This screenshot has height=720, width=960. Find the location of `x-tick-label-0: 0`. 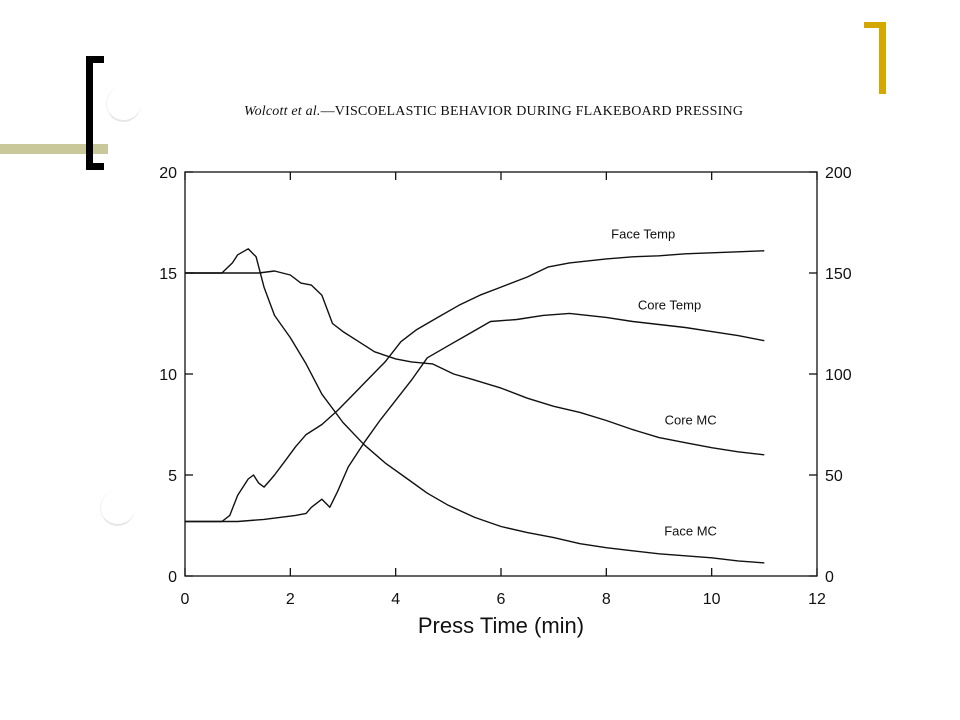

x-tick-label-0: 0 is located at coordinates (185, 599).